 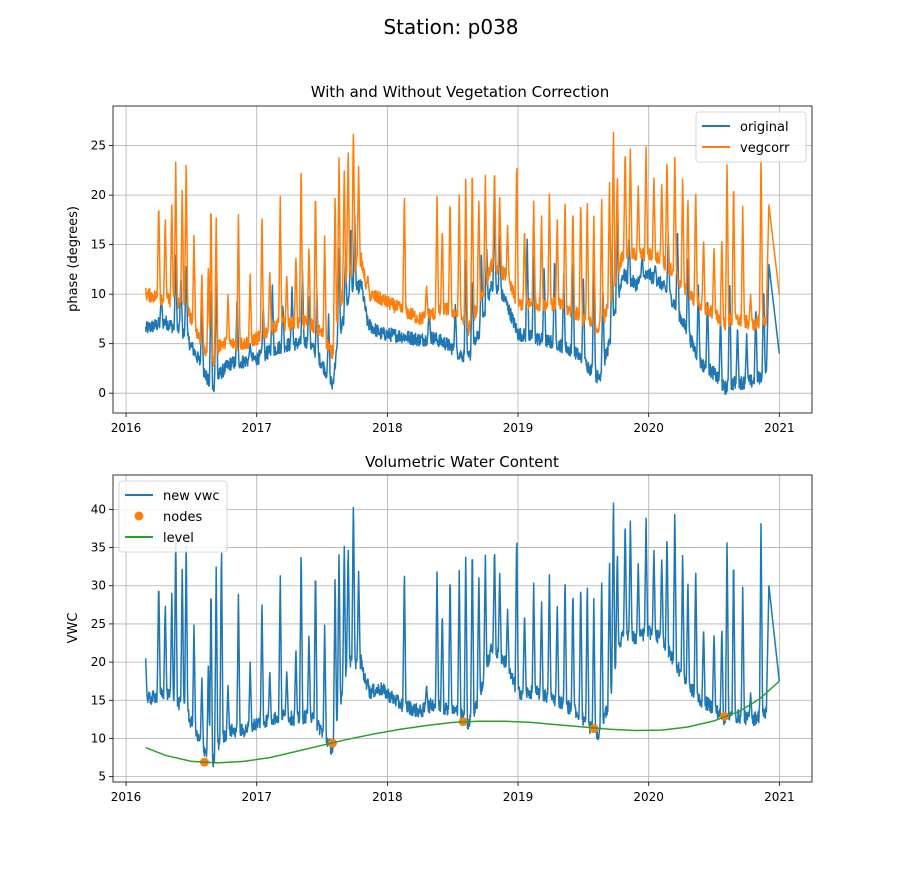 What do you see at coordinates (191, 496) in the screenshot?
I see `legend-label: new vwc` at bounding box center [191, 496].